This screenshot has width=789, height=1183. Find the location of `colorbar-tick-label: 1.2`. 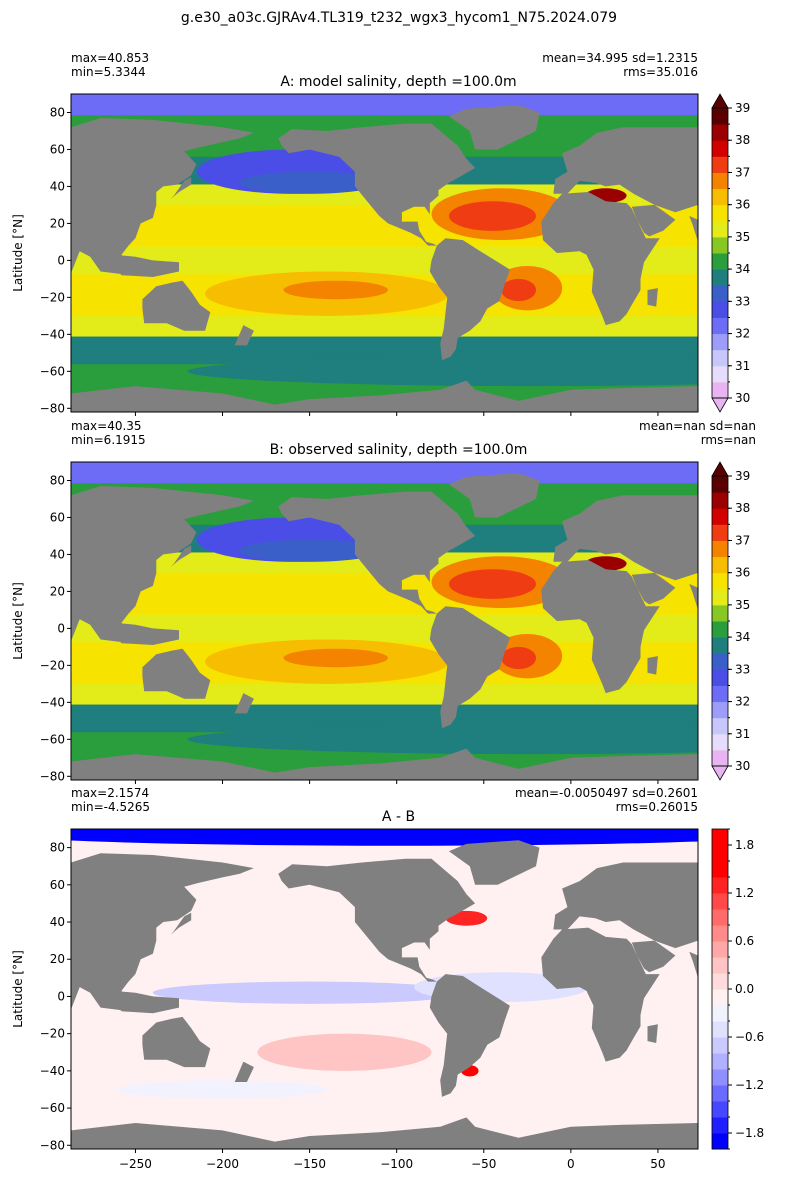

colorbar-tick-label: 1.2 is located at coordinates (744, 893).